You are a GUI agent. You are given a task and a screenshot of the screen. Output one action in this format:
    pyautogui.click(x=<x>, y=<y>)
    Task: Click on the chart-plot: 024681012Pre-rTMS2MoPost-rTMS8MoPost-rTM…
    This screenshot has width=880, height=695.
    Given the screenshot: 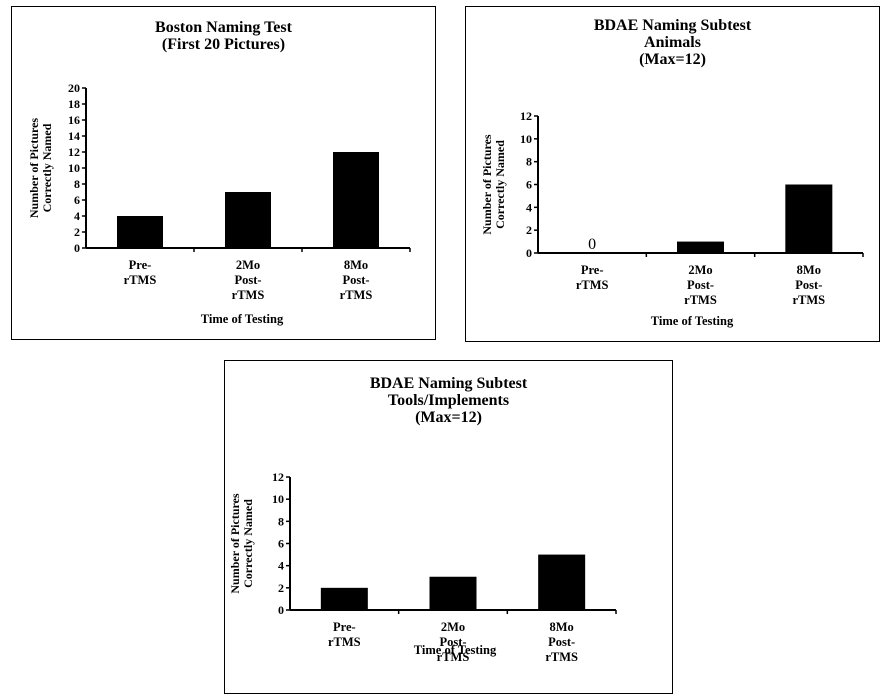 What is the action you would take?
    pyautogui.click(x=422, y=567)
    